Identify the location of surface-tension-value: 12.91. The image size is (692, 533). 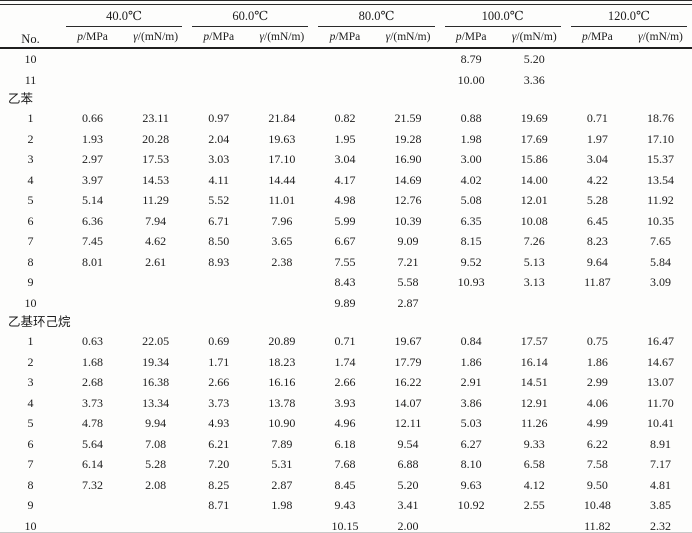
(534, 402).